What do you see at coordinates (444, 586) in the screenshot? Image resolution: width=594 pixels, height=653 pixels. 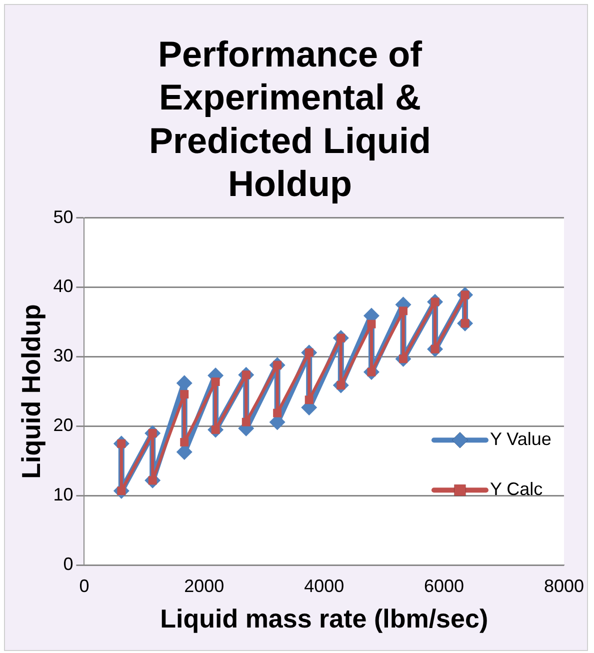 I see `x-tick-label: 6000` at bounding box center [444, 586].